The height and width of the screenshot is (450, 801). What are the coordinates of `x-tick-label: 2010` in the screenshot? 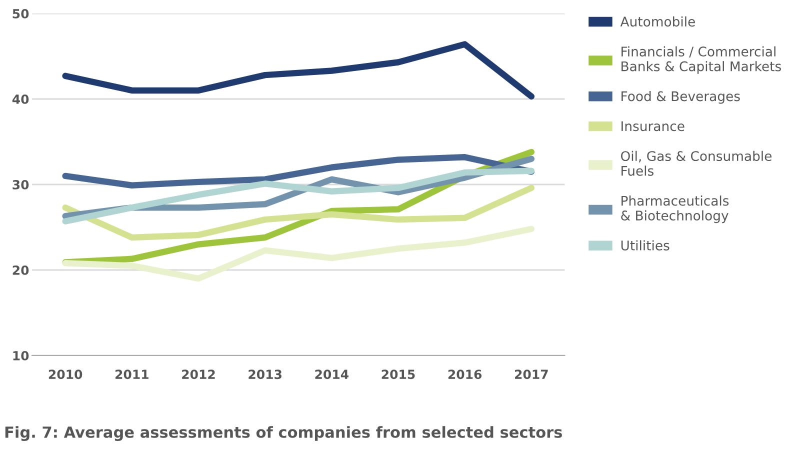 It's located at (65, 375).